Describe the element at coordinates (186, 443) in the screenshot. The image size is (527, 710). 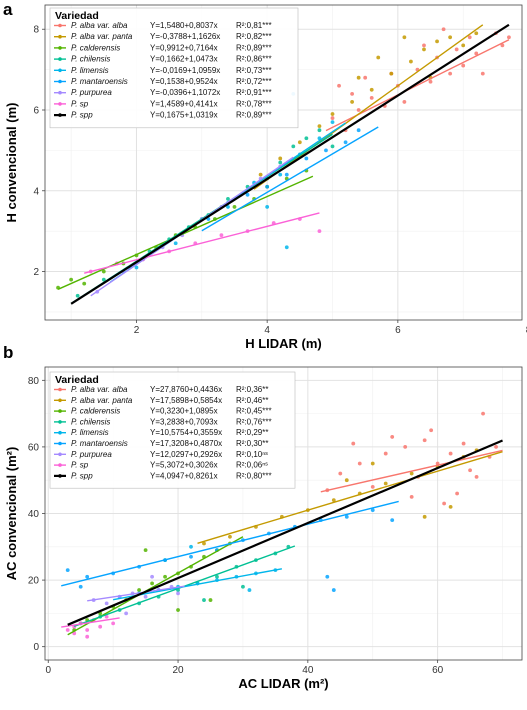
I see `legend-equation: Y=17,3208+0,4870x` at that location.